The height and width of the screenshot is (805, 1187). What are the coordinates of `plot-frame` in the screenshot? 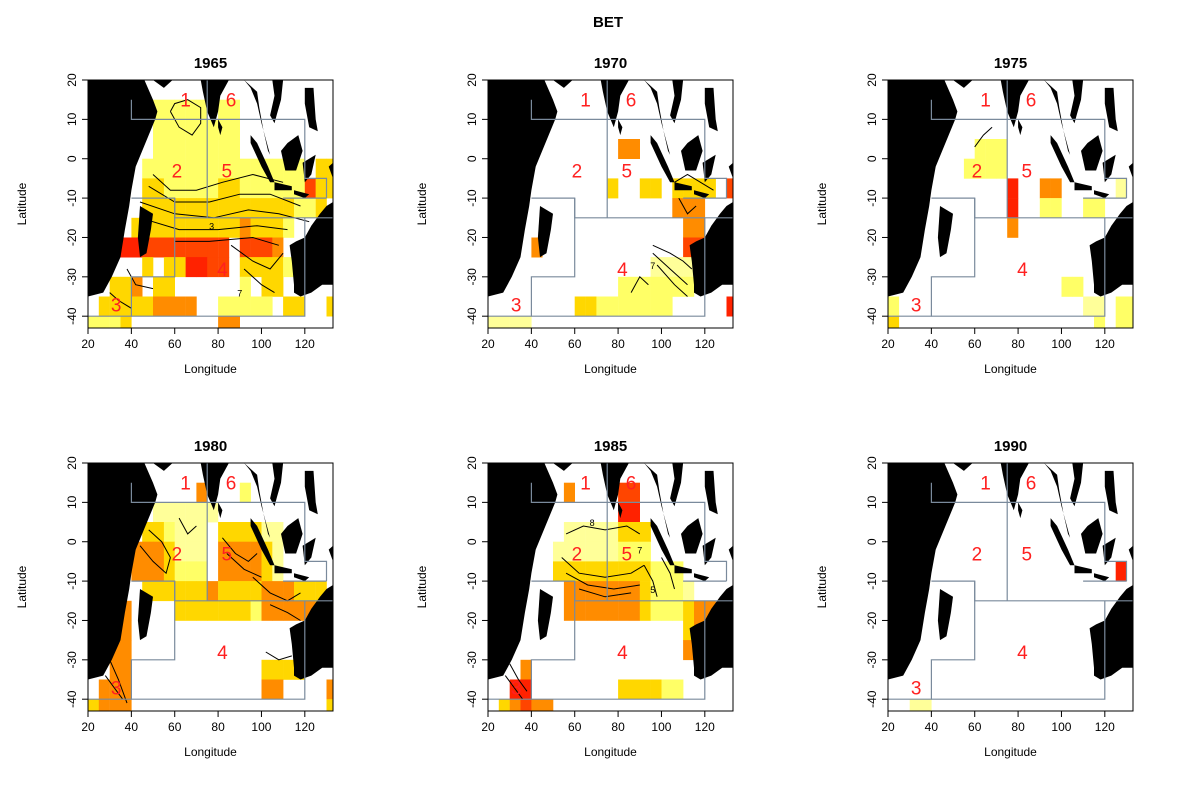 It's located at (210, 587).